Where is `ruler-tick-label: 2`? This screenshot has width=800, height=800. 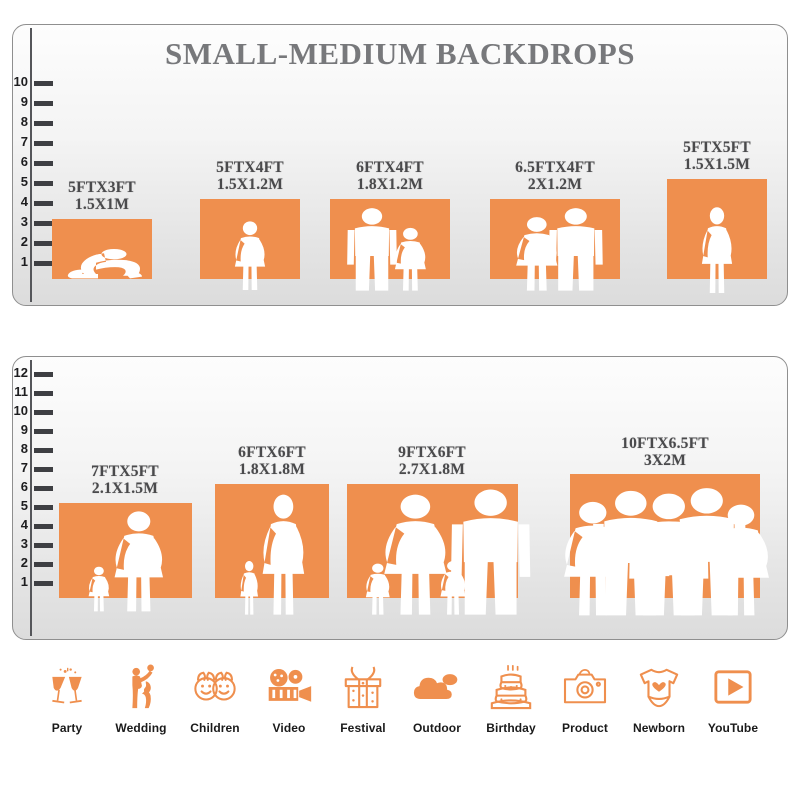 ruler-tick-label: 2 is located at coordinates (24, 241).